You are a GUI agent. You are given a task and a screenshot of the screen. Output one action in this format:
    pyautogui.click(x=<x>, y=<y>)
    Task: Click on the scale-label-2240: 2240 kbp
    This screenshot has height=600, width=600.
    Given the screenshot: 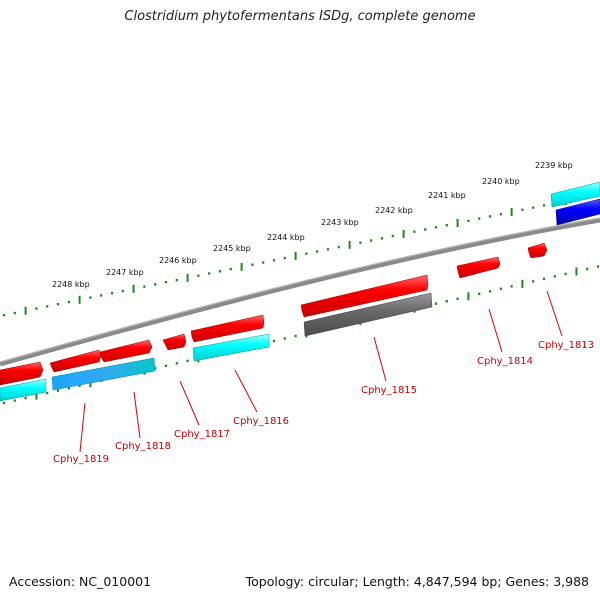 What is the action you would take?
    pyautogui.click(x=501, y=181)
    